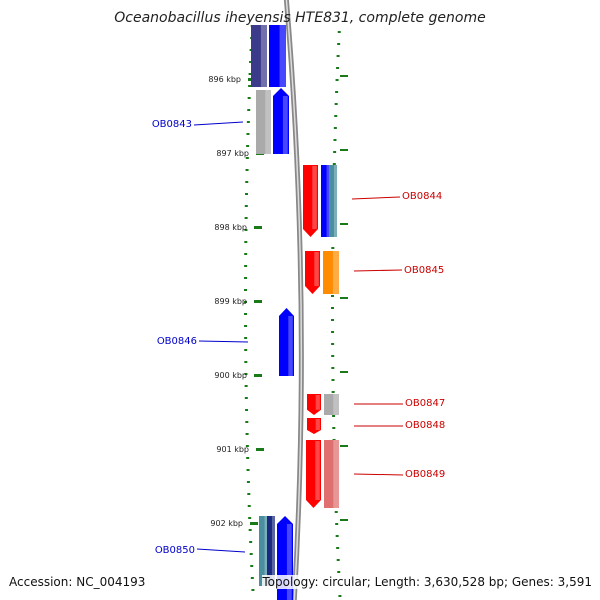 The height and width of the screenshot is (600, 600). I want to click on forward-cds-arrow, so click(312, 272).